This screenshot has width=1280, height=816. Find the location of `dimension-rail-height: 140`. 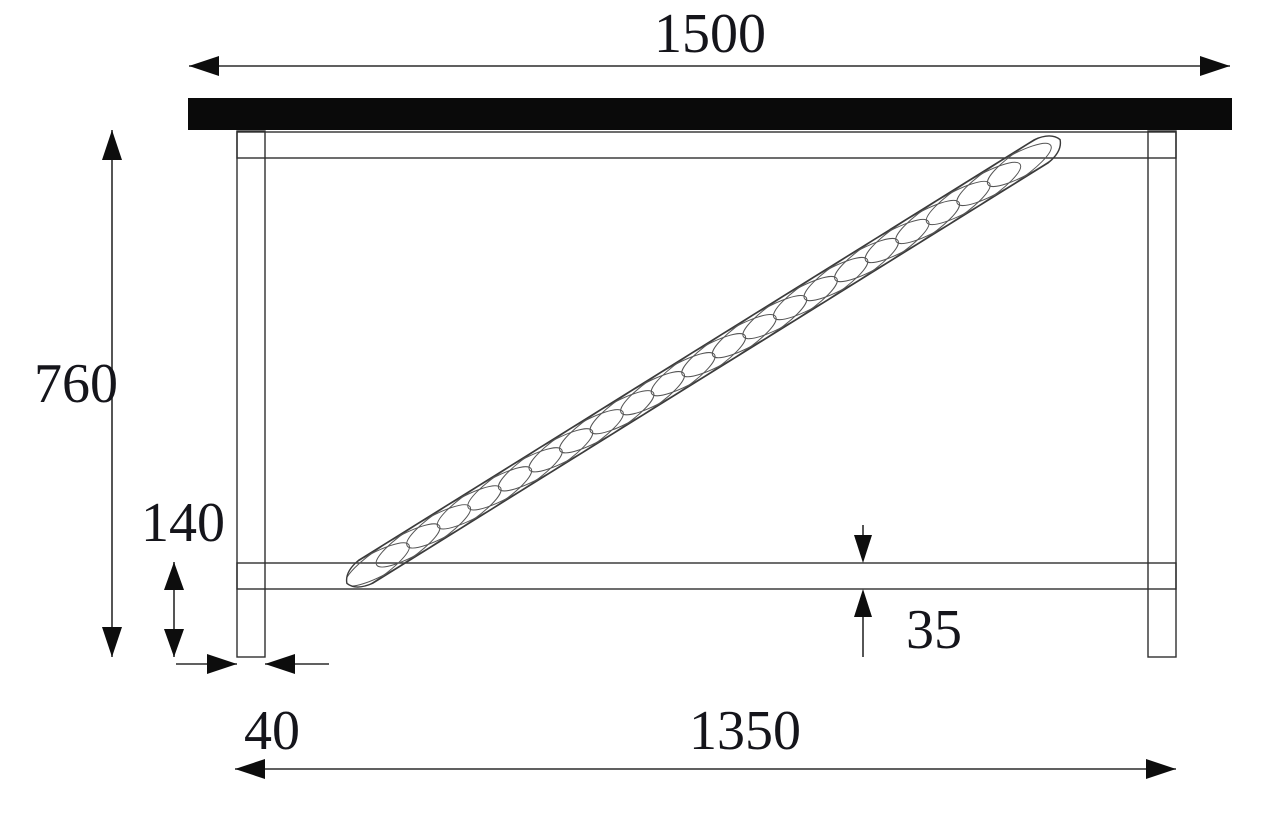

dimension-rail-height: 140 is located at coordinates (183, 574).